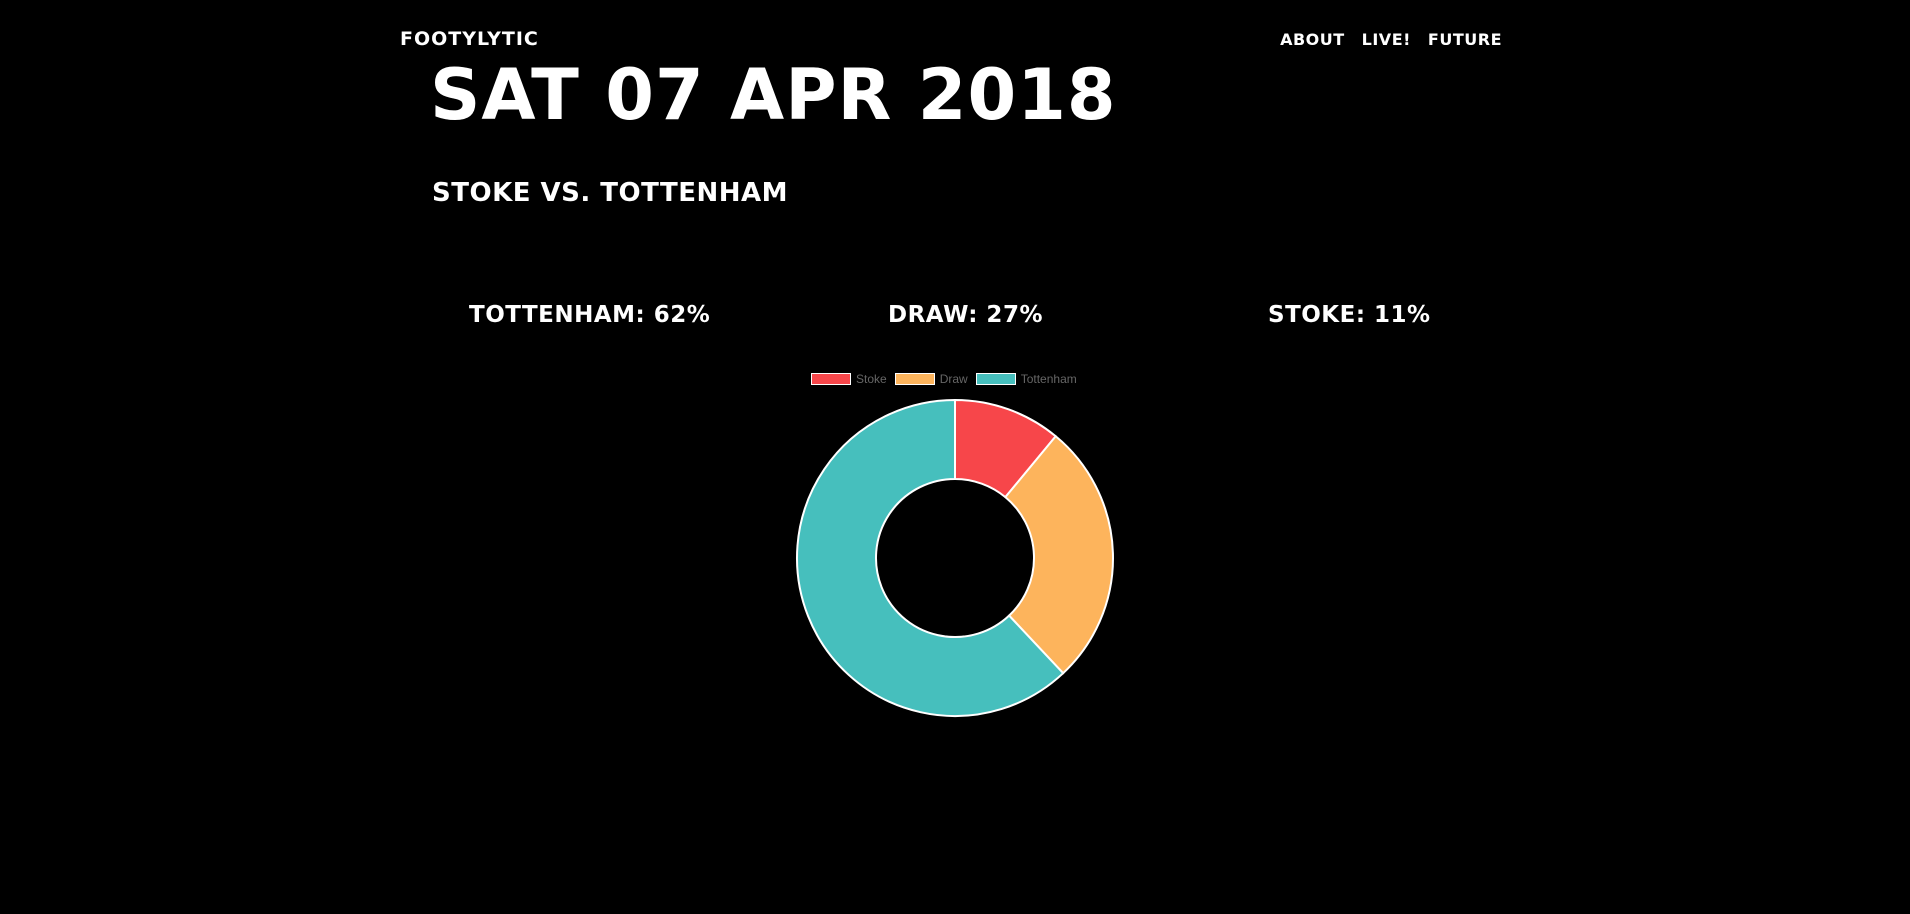  Describe the element at coordinates (773, 95) in the screenshot. I see `match-date: SAT 07 APR 2018` at that location.